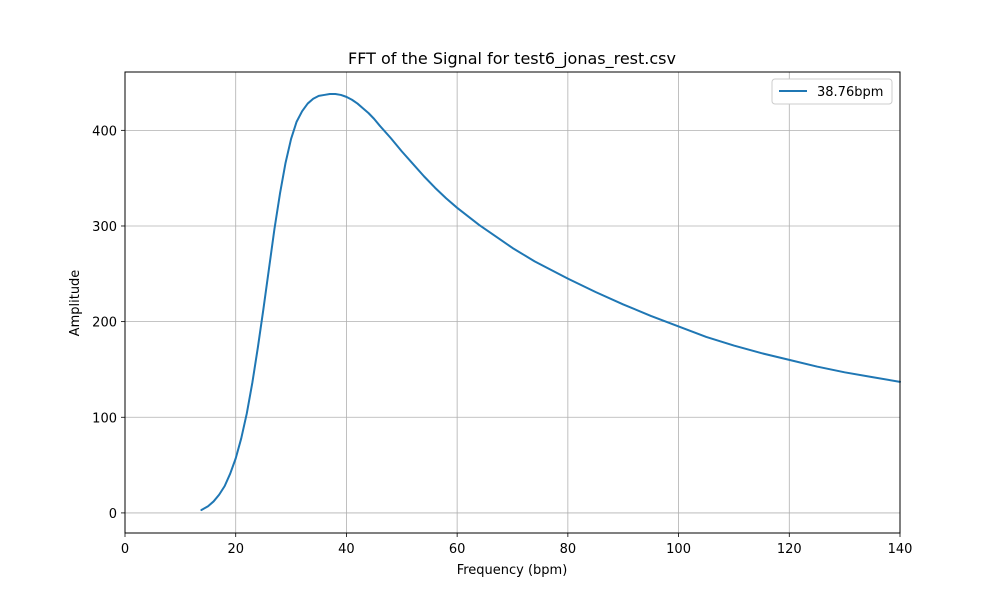  I want to click on y-tick-label: 400, so click(104, 131).